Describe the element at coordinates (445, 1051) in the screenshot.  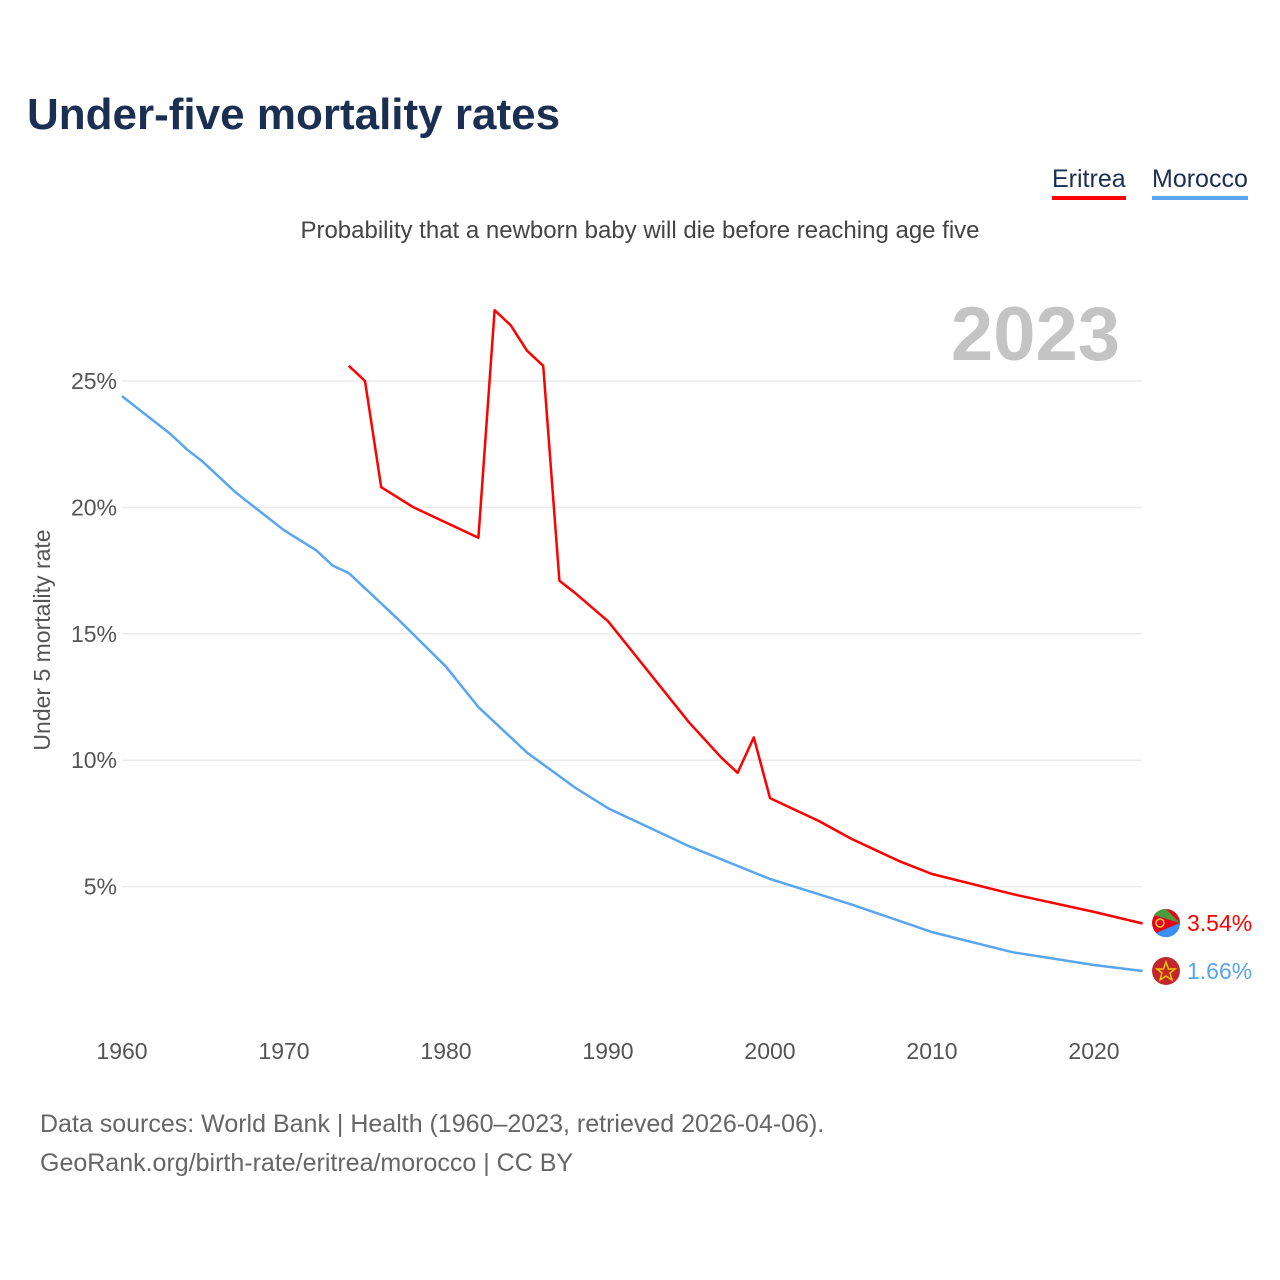
I see `x-tick-label: 1980` at that location.